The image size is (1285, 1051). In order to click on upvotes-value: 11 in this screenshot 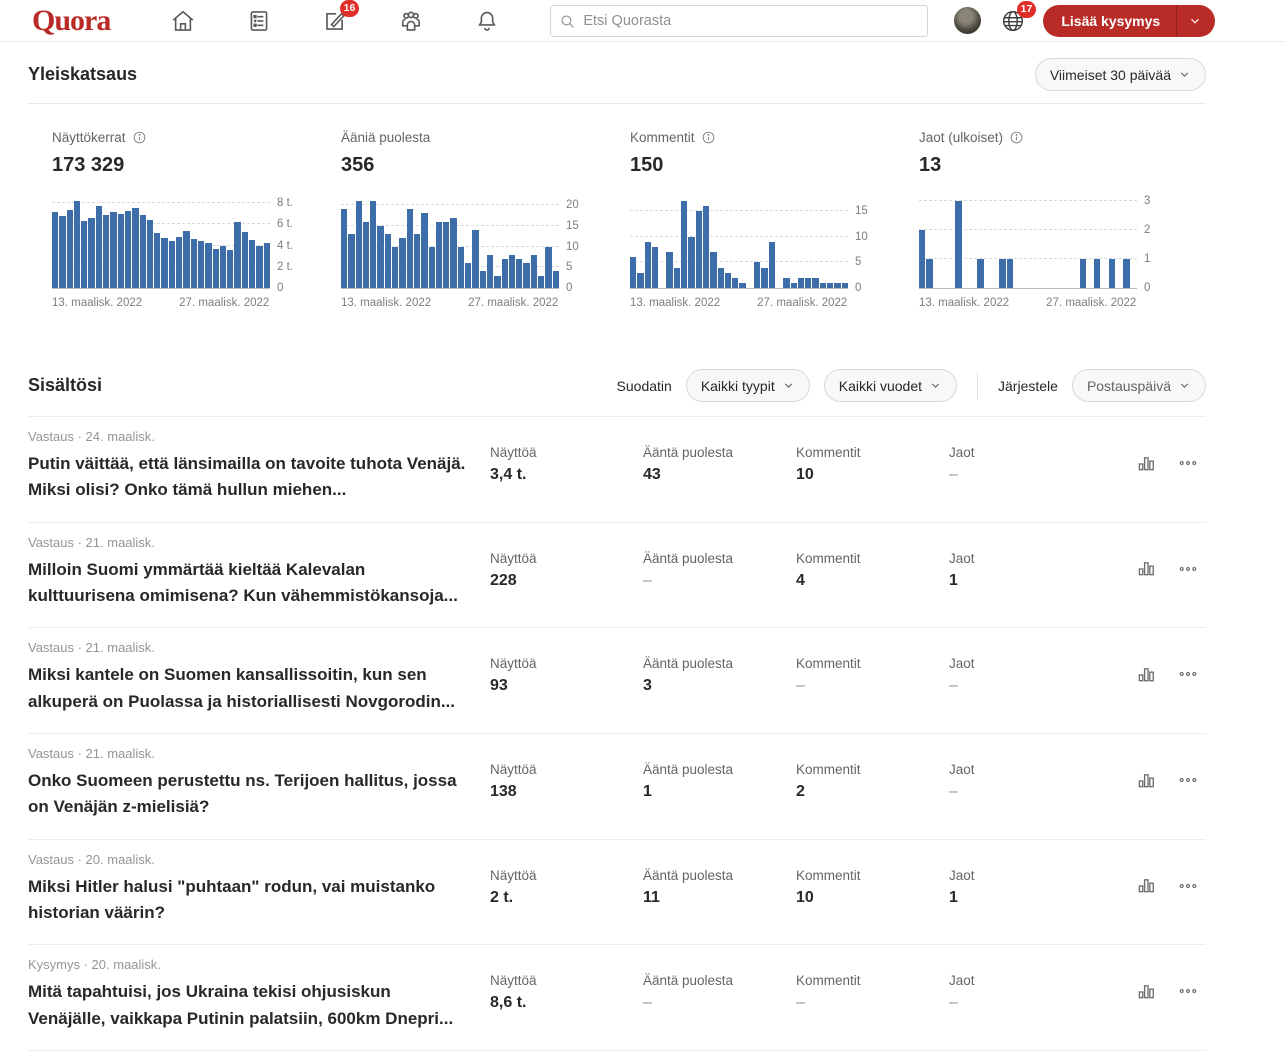, I will do `click(651, 897)`.